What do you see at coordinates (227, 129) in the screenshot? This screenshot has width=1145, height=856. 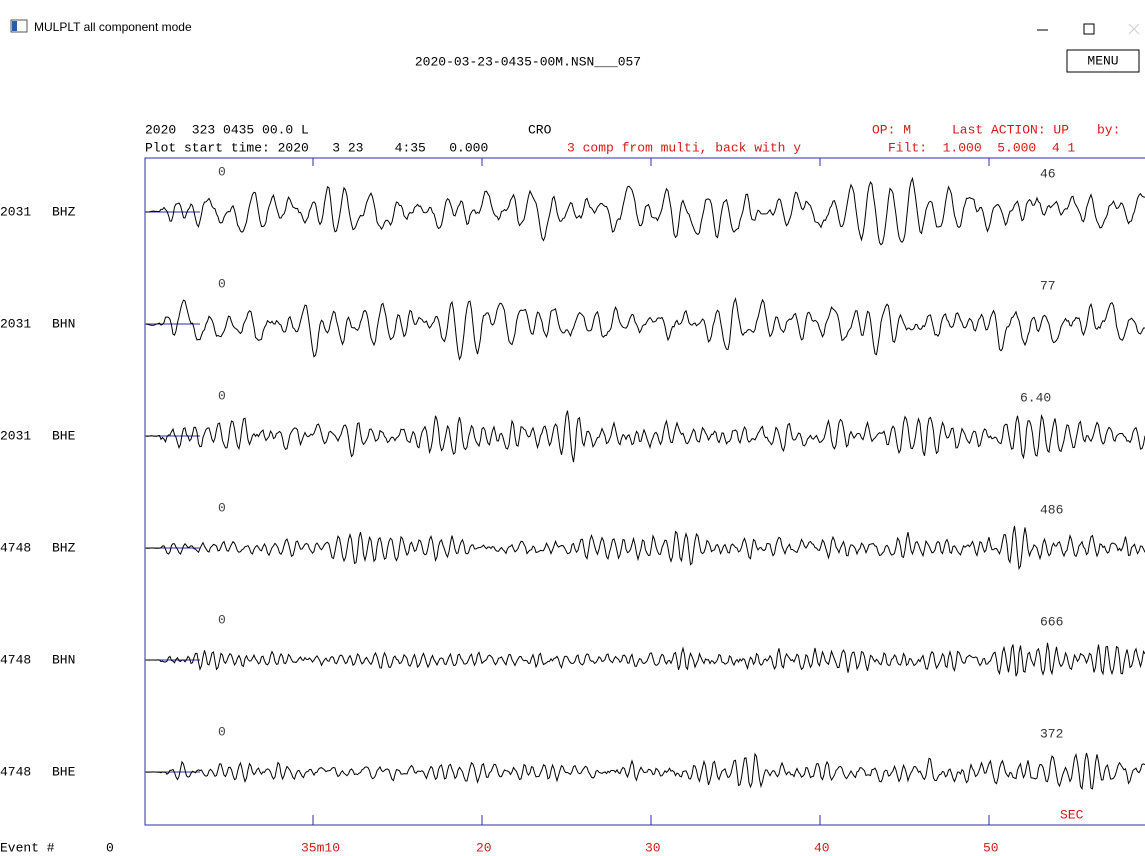 I see `date-line: 2020 323 0435 00.0 L` at bounding box center [227, 129].